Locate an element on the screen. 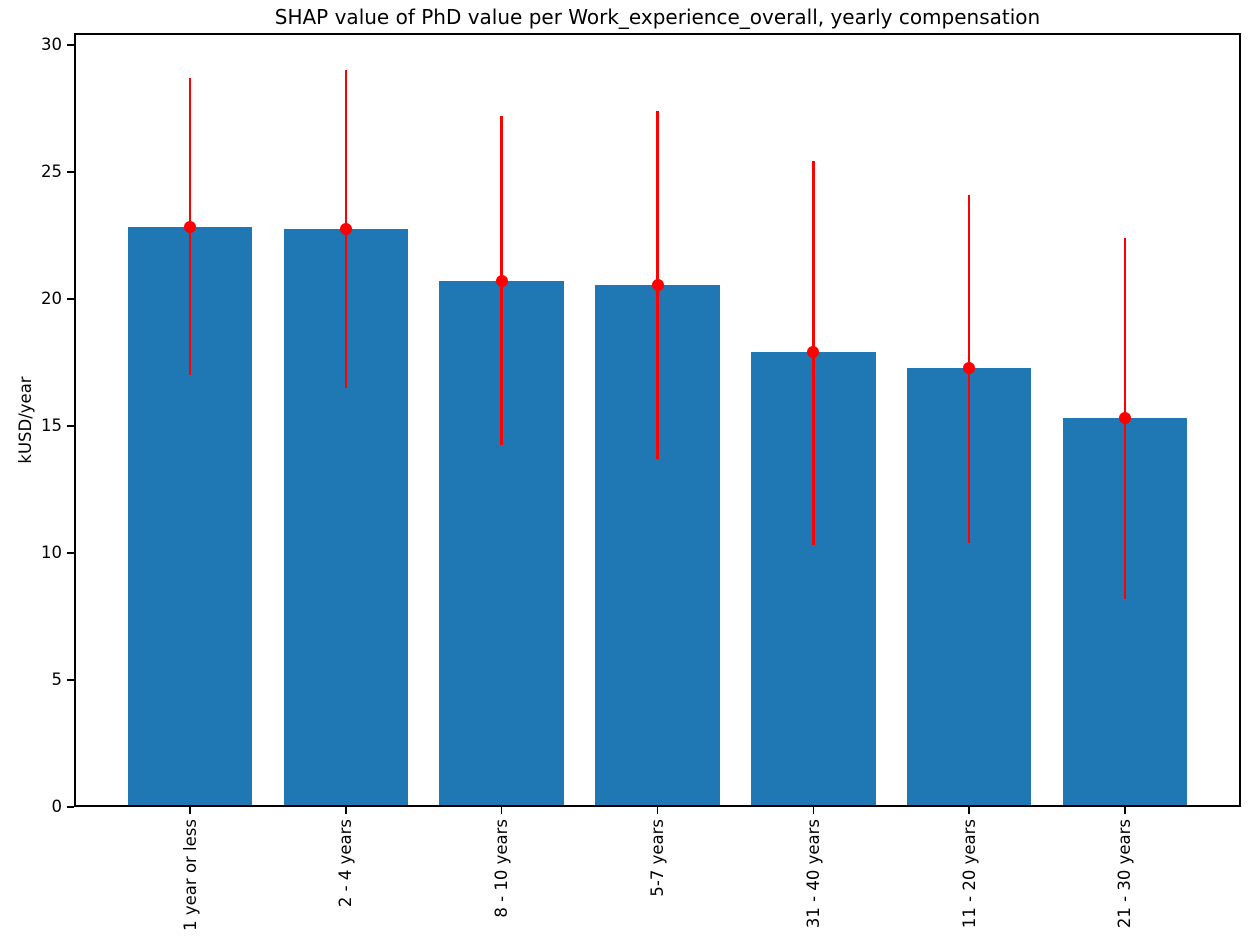 This screenshot has width=1260, height=948. y-tick-label: 20 is located at coordinates (51, 298).